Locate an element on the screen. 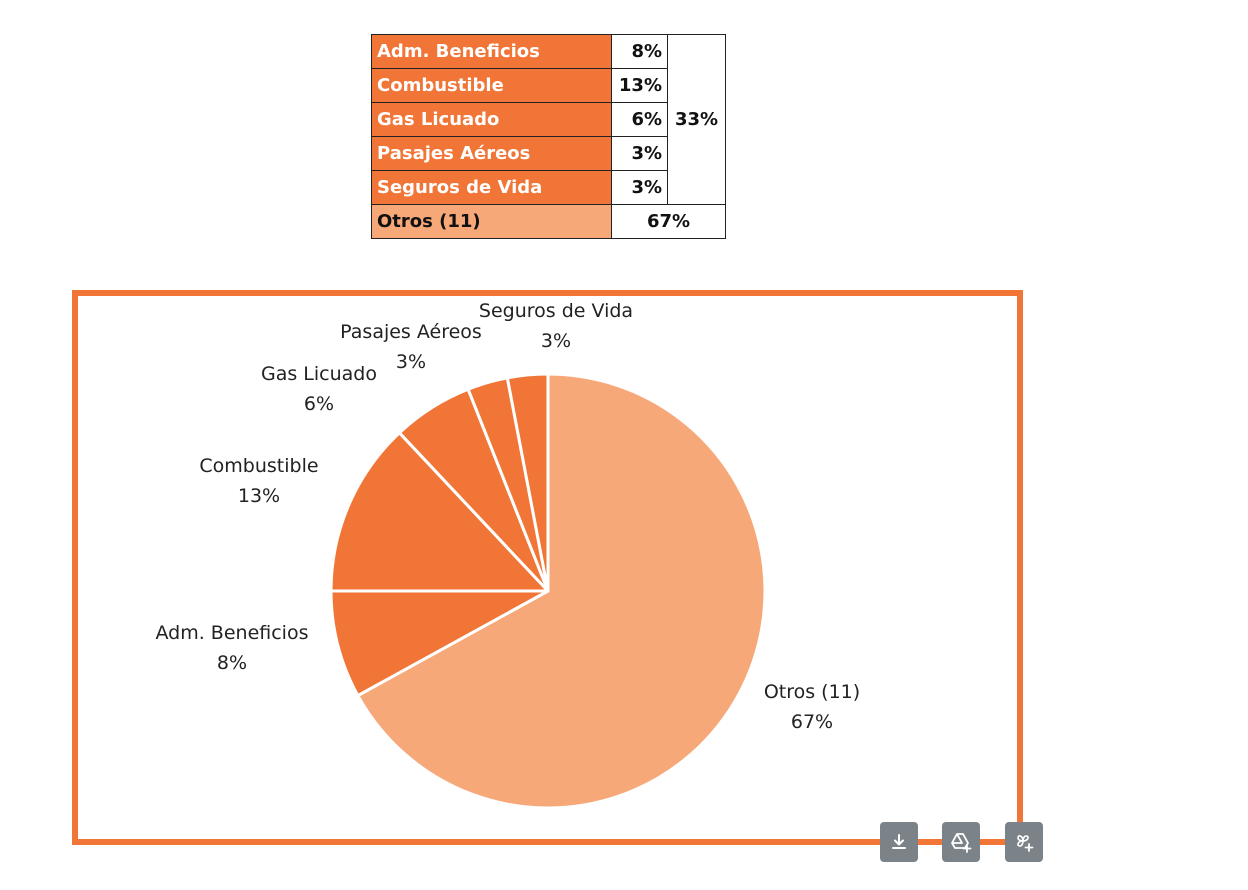 The width and height of the screenshot is (1248, 890). slice-label: Pasajes Aéreos is located at coordinates (411, 332).